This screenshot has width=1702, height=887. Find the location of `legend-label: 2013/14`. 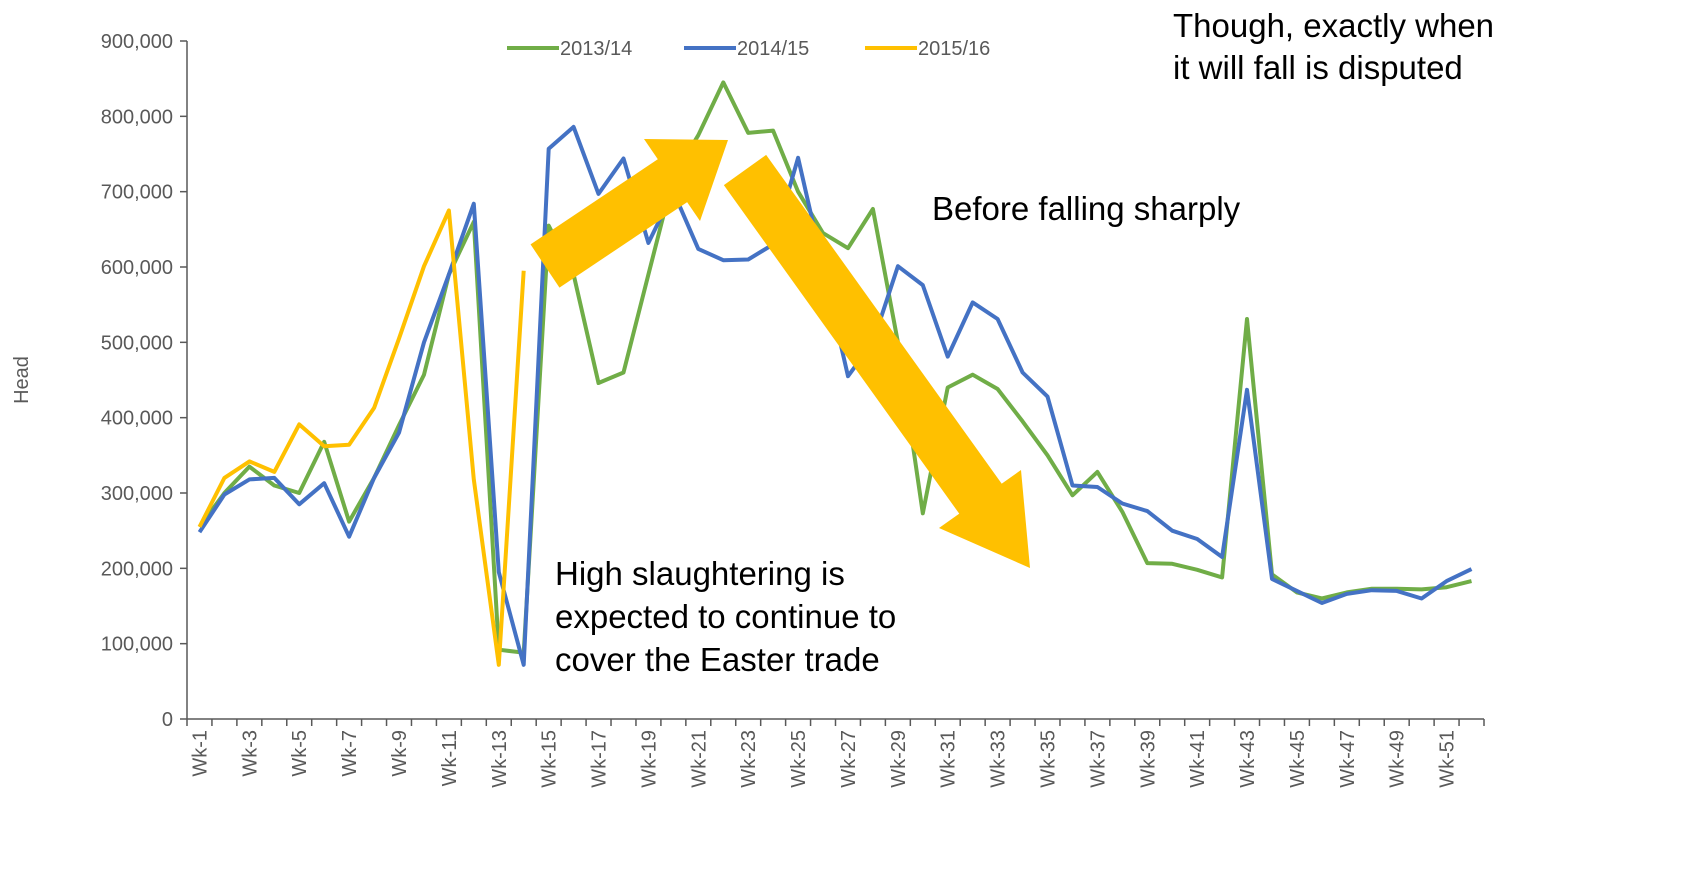

legend-label: 2013/14 is located at coordinates (596, 49).